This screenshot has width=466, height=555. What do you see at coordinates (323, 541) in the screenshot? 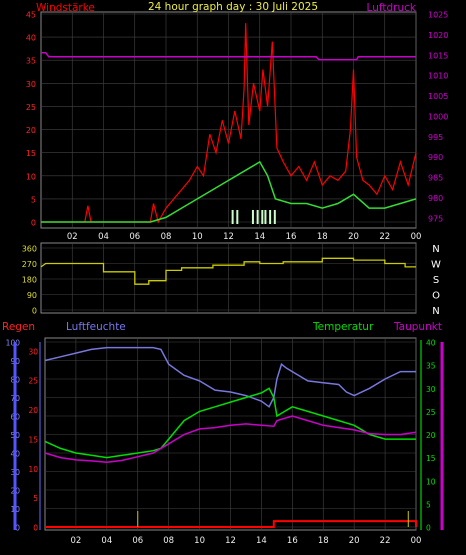
I see `temp-x-tick-label: 18` at bounding box center [323, 541].